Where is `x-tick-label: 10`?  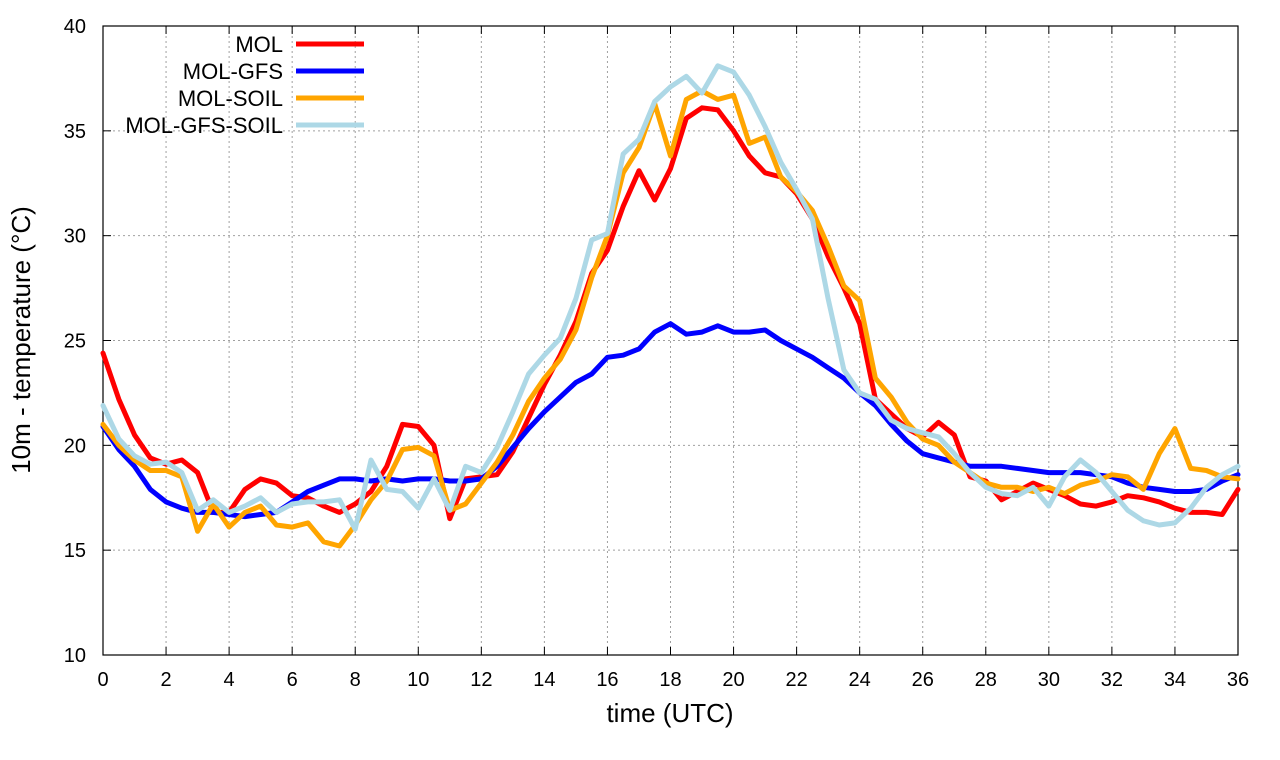
x-tick-label: 10 is located at coordinates (418, 680).